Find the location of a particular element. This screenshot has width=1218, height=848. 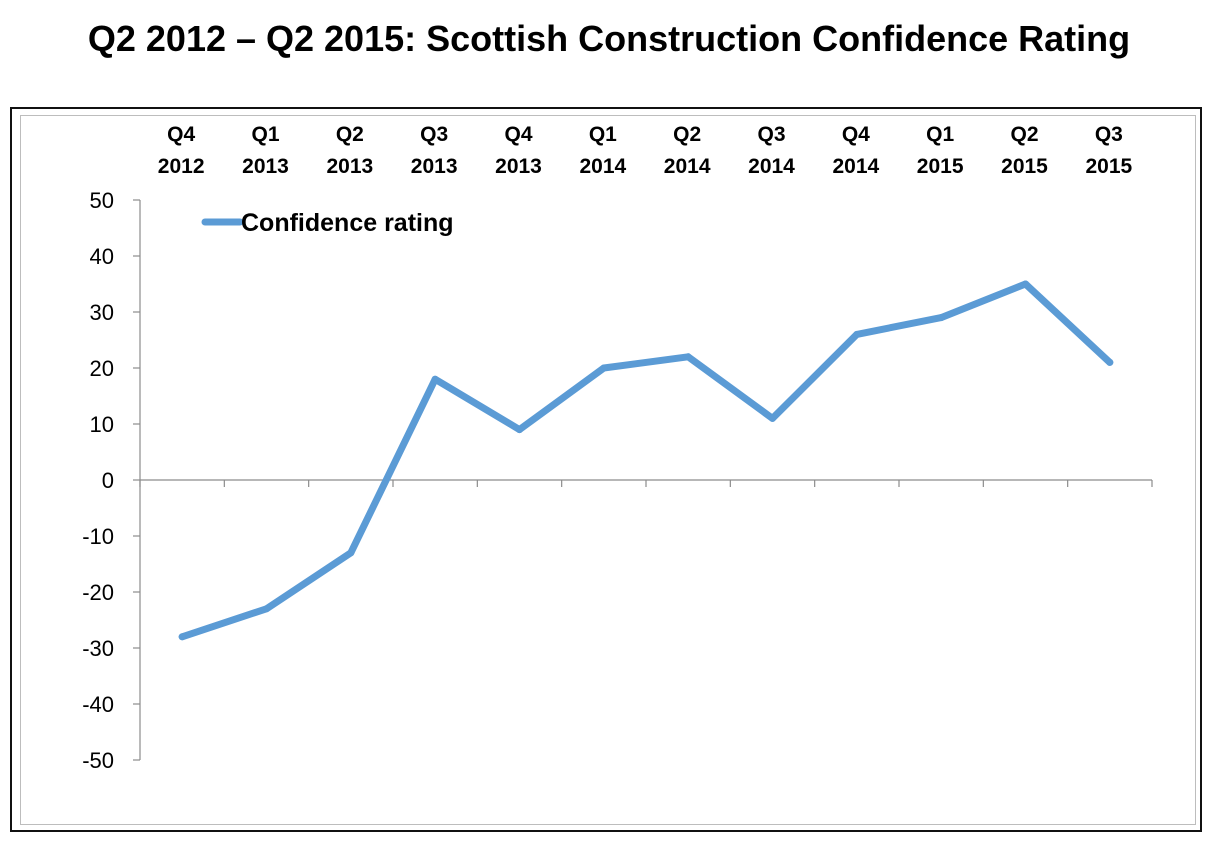

legend: Confidence rating is located at coordinates (327, 223).